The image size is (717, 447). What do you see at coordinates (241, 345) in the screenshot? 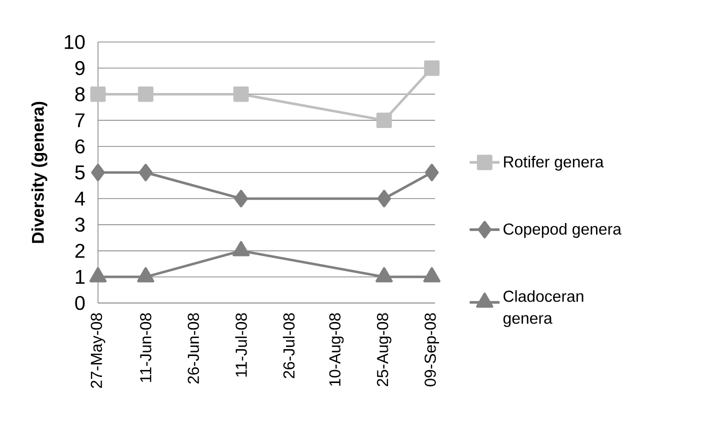
I see `x-tick-label: 11-Jul-08` at bounding box center [241, 345].